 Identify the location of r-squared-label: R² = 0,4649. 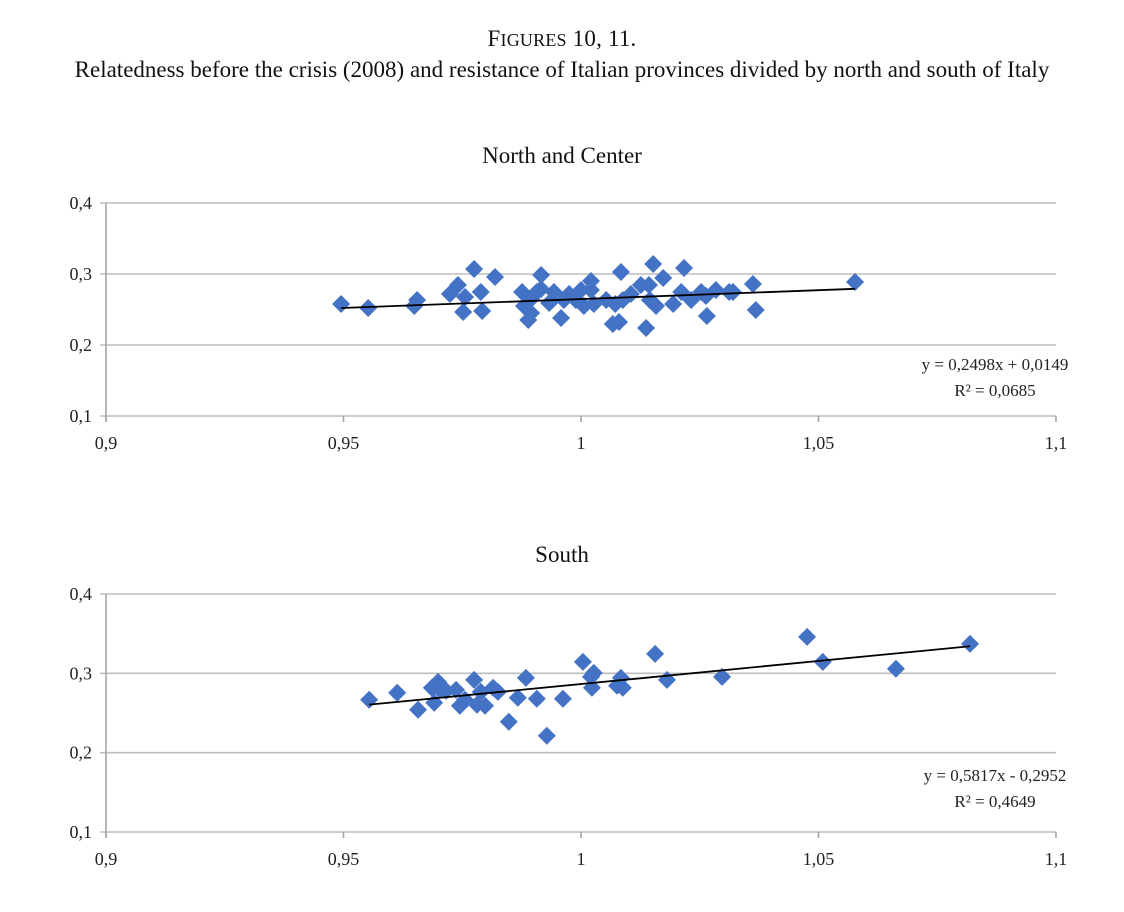
(994, 801).